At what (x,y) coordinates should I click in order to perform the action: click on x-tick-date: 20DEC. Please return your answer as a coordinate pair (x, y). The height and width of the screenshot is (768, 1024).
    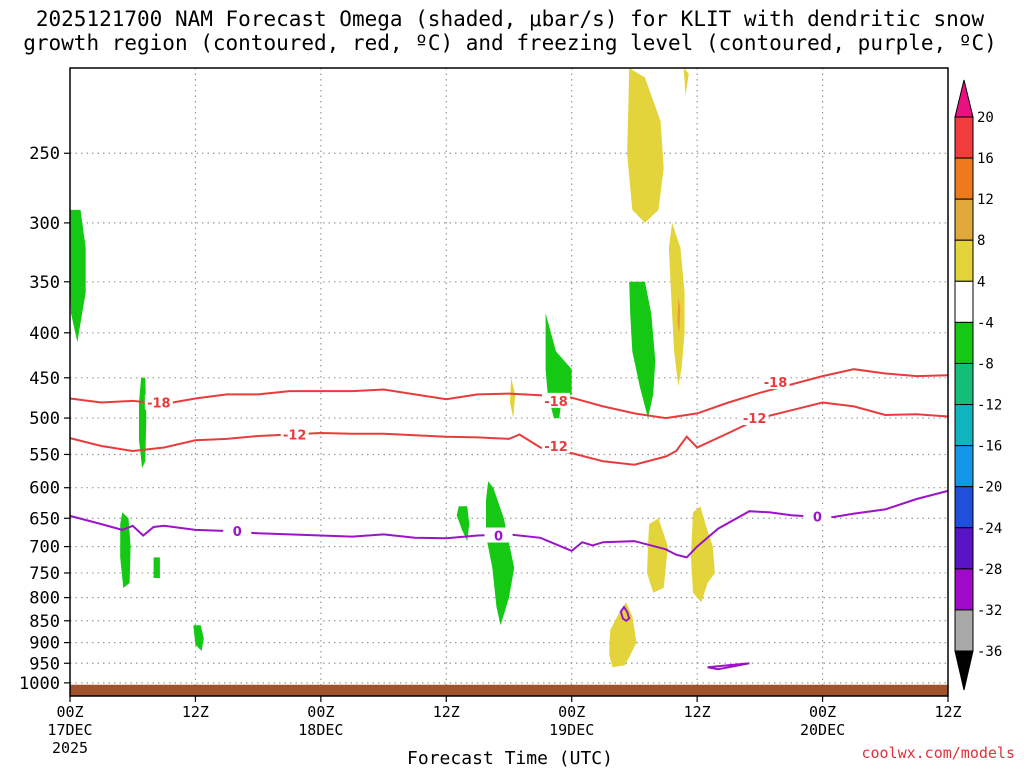
    Looking at the image, I should click on (822, 730).